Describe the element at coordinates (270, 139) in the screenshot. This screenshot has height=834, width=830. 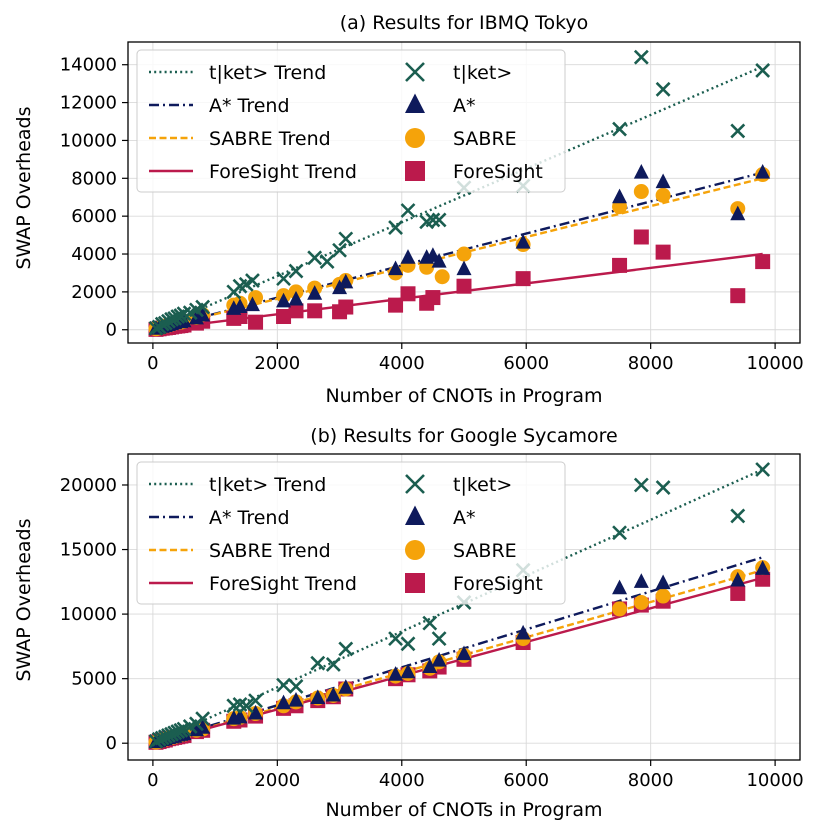
I see `legend-label: SABRE Trend` at that location.